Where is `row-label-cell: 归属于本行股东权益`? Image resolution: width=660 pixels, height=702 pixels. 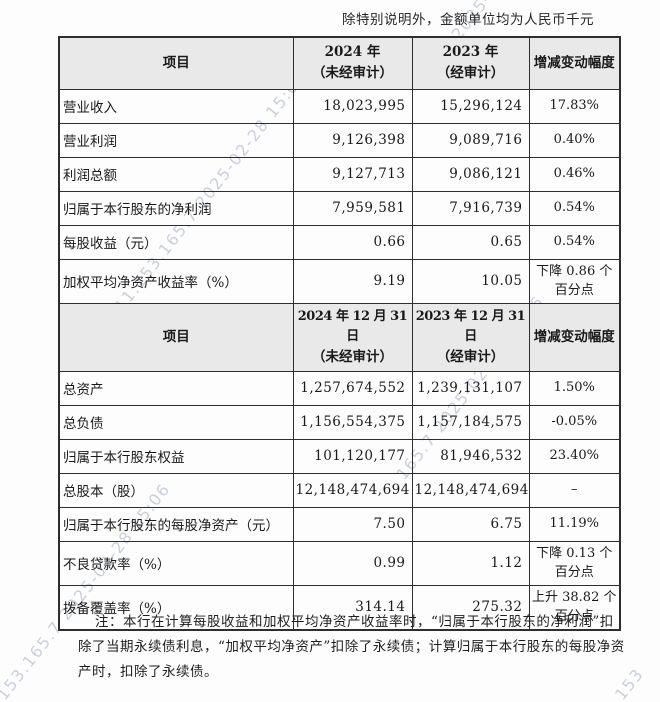 row-label-cell: 归属于本行股东权益 is located at coordinates (176, 456).